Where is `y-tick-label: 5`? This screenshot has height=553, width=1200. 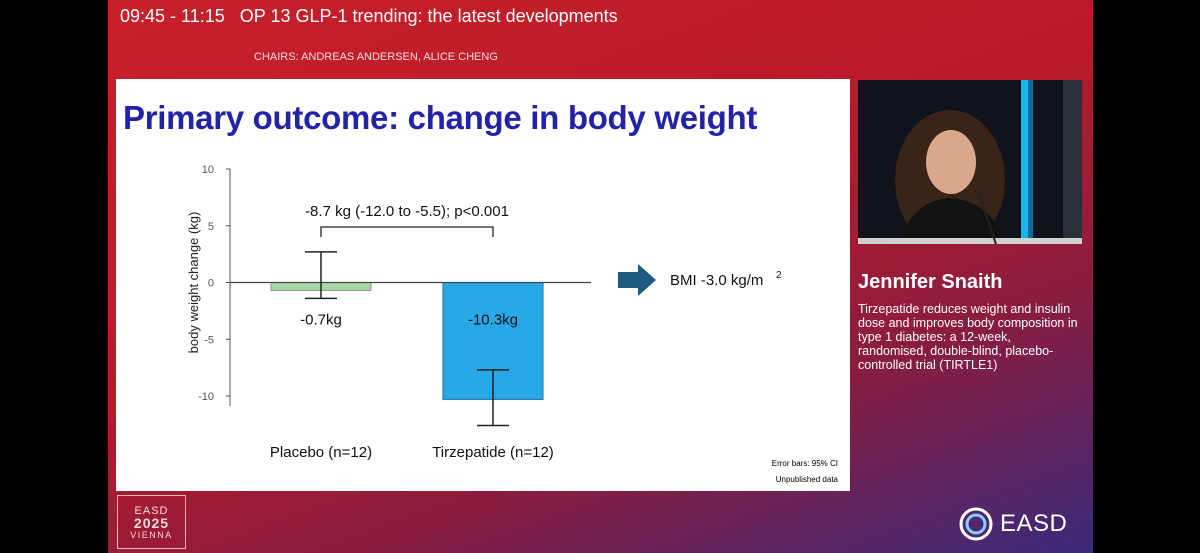 y-tick-label: 5 is located at coordinates (211, 227).